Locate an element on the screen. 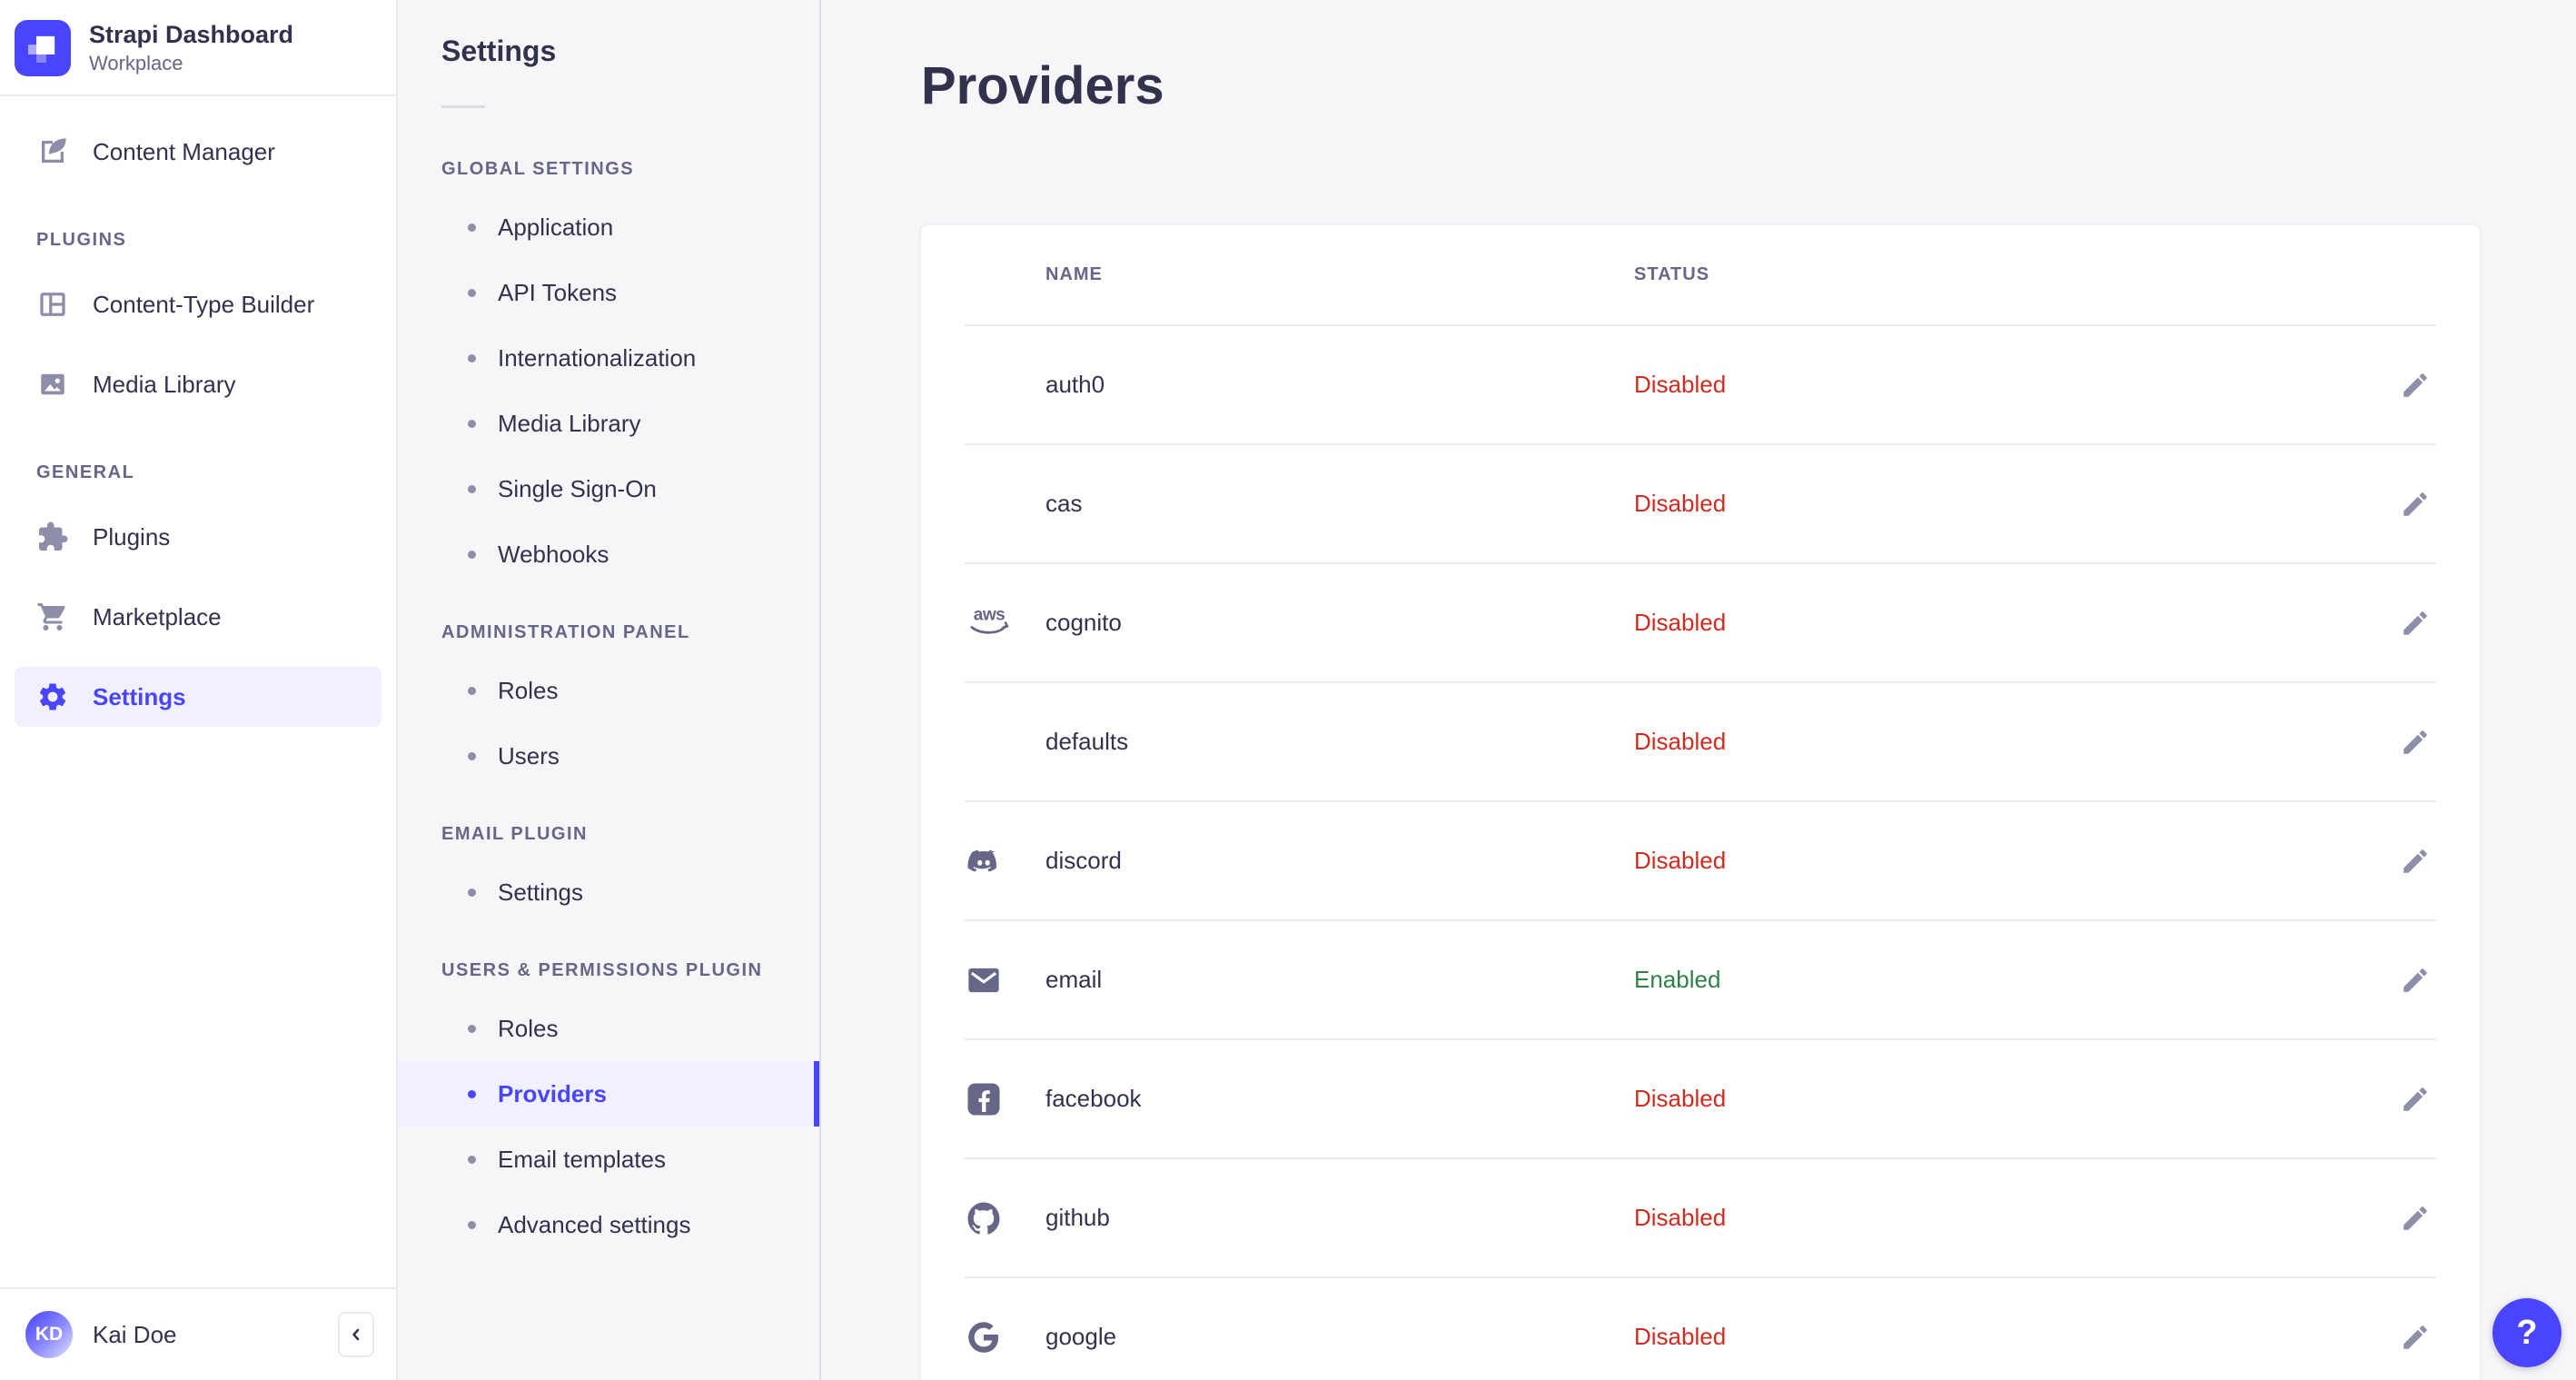  table-row-email: email Enabled is located at coordinates (1700, 978).